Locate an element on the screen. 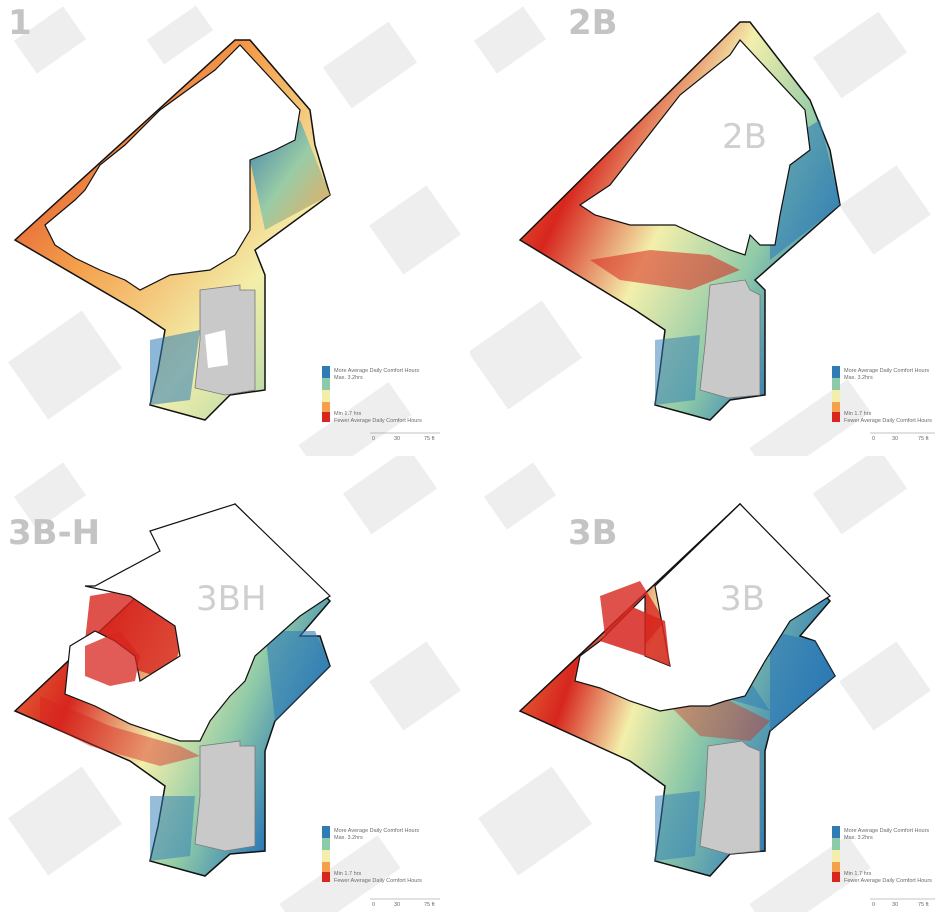 The image size is (940, 913). building-label: 3BH is located at coordinates (231, 599).